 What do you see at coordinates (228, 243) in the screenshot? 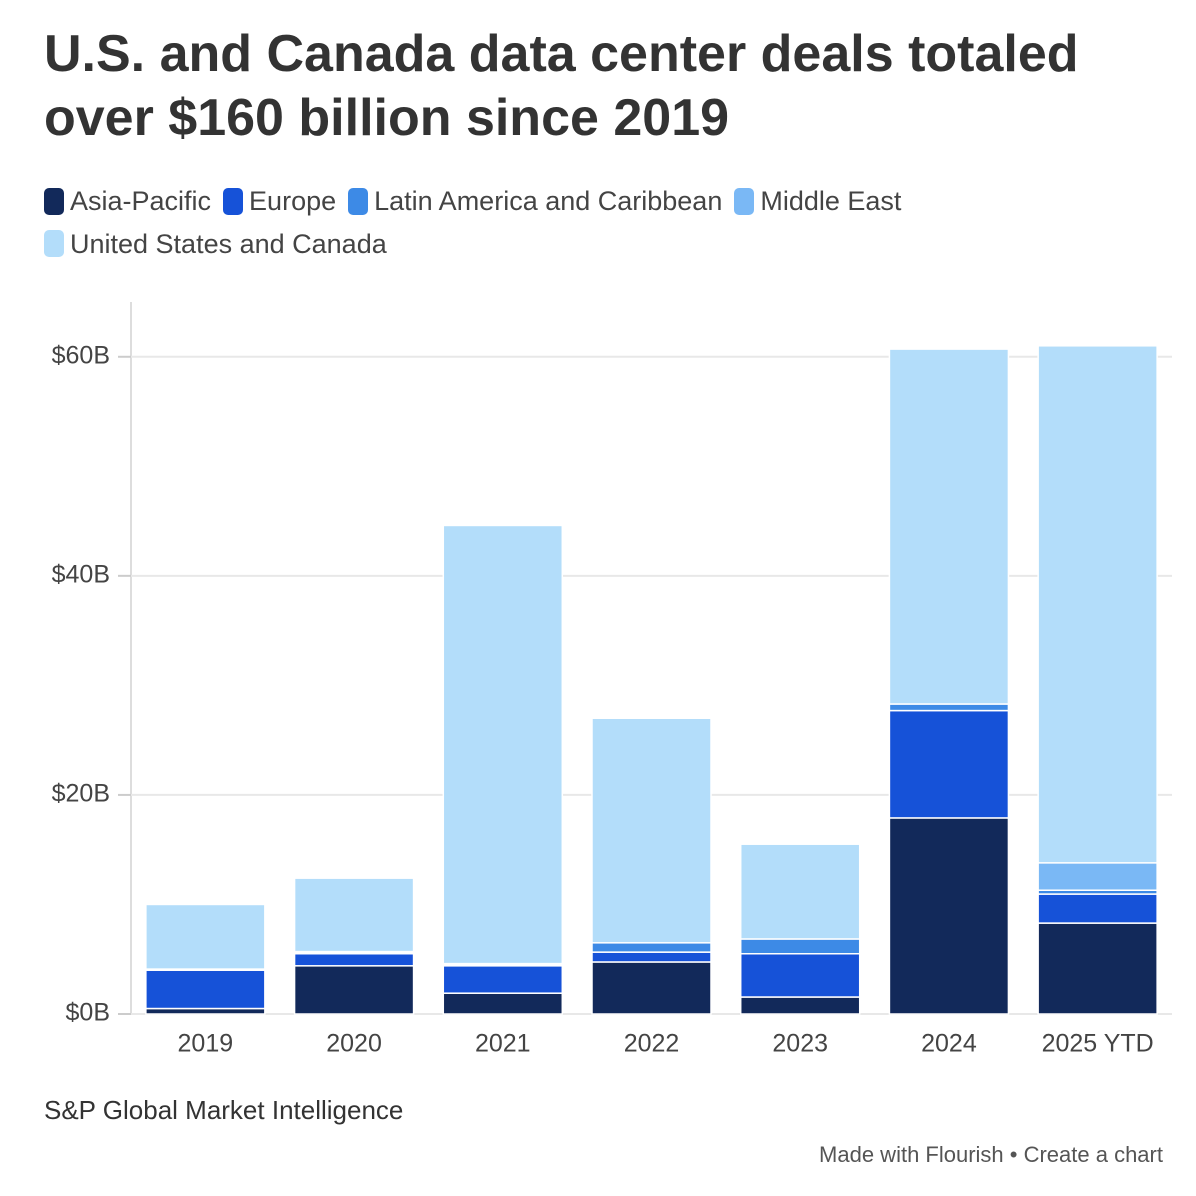
I see `legend-label: United States and Canada` at bounding box center [228, 243].